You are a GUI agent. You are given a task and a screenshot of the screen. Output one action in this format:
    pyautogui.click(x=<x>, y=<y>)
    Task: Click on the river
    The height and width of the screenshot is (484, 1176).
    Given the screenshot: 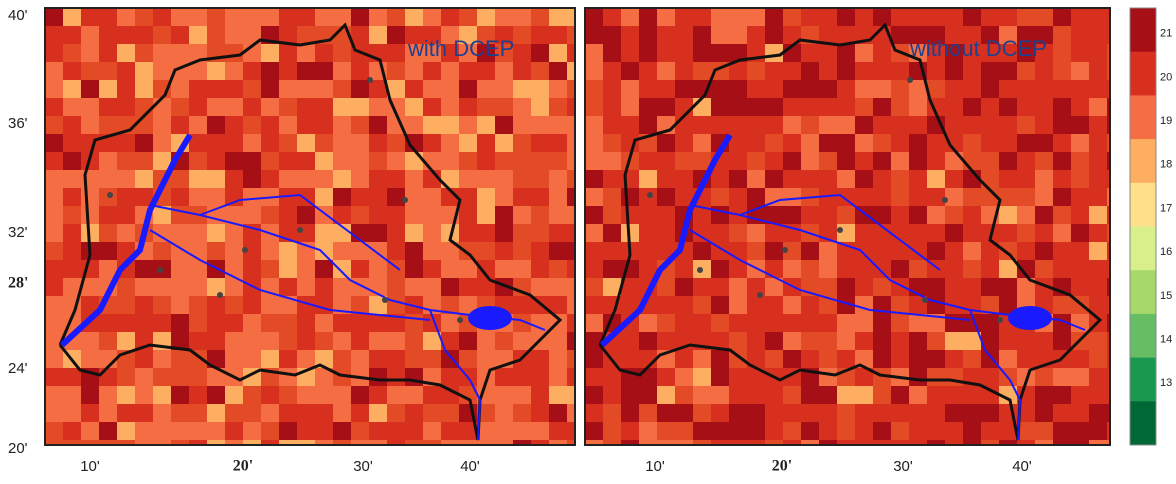 What is the action you would take?
    pyautogui.click(x=300, y=232)
    